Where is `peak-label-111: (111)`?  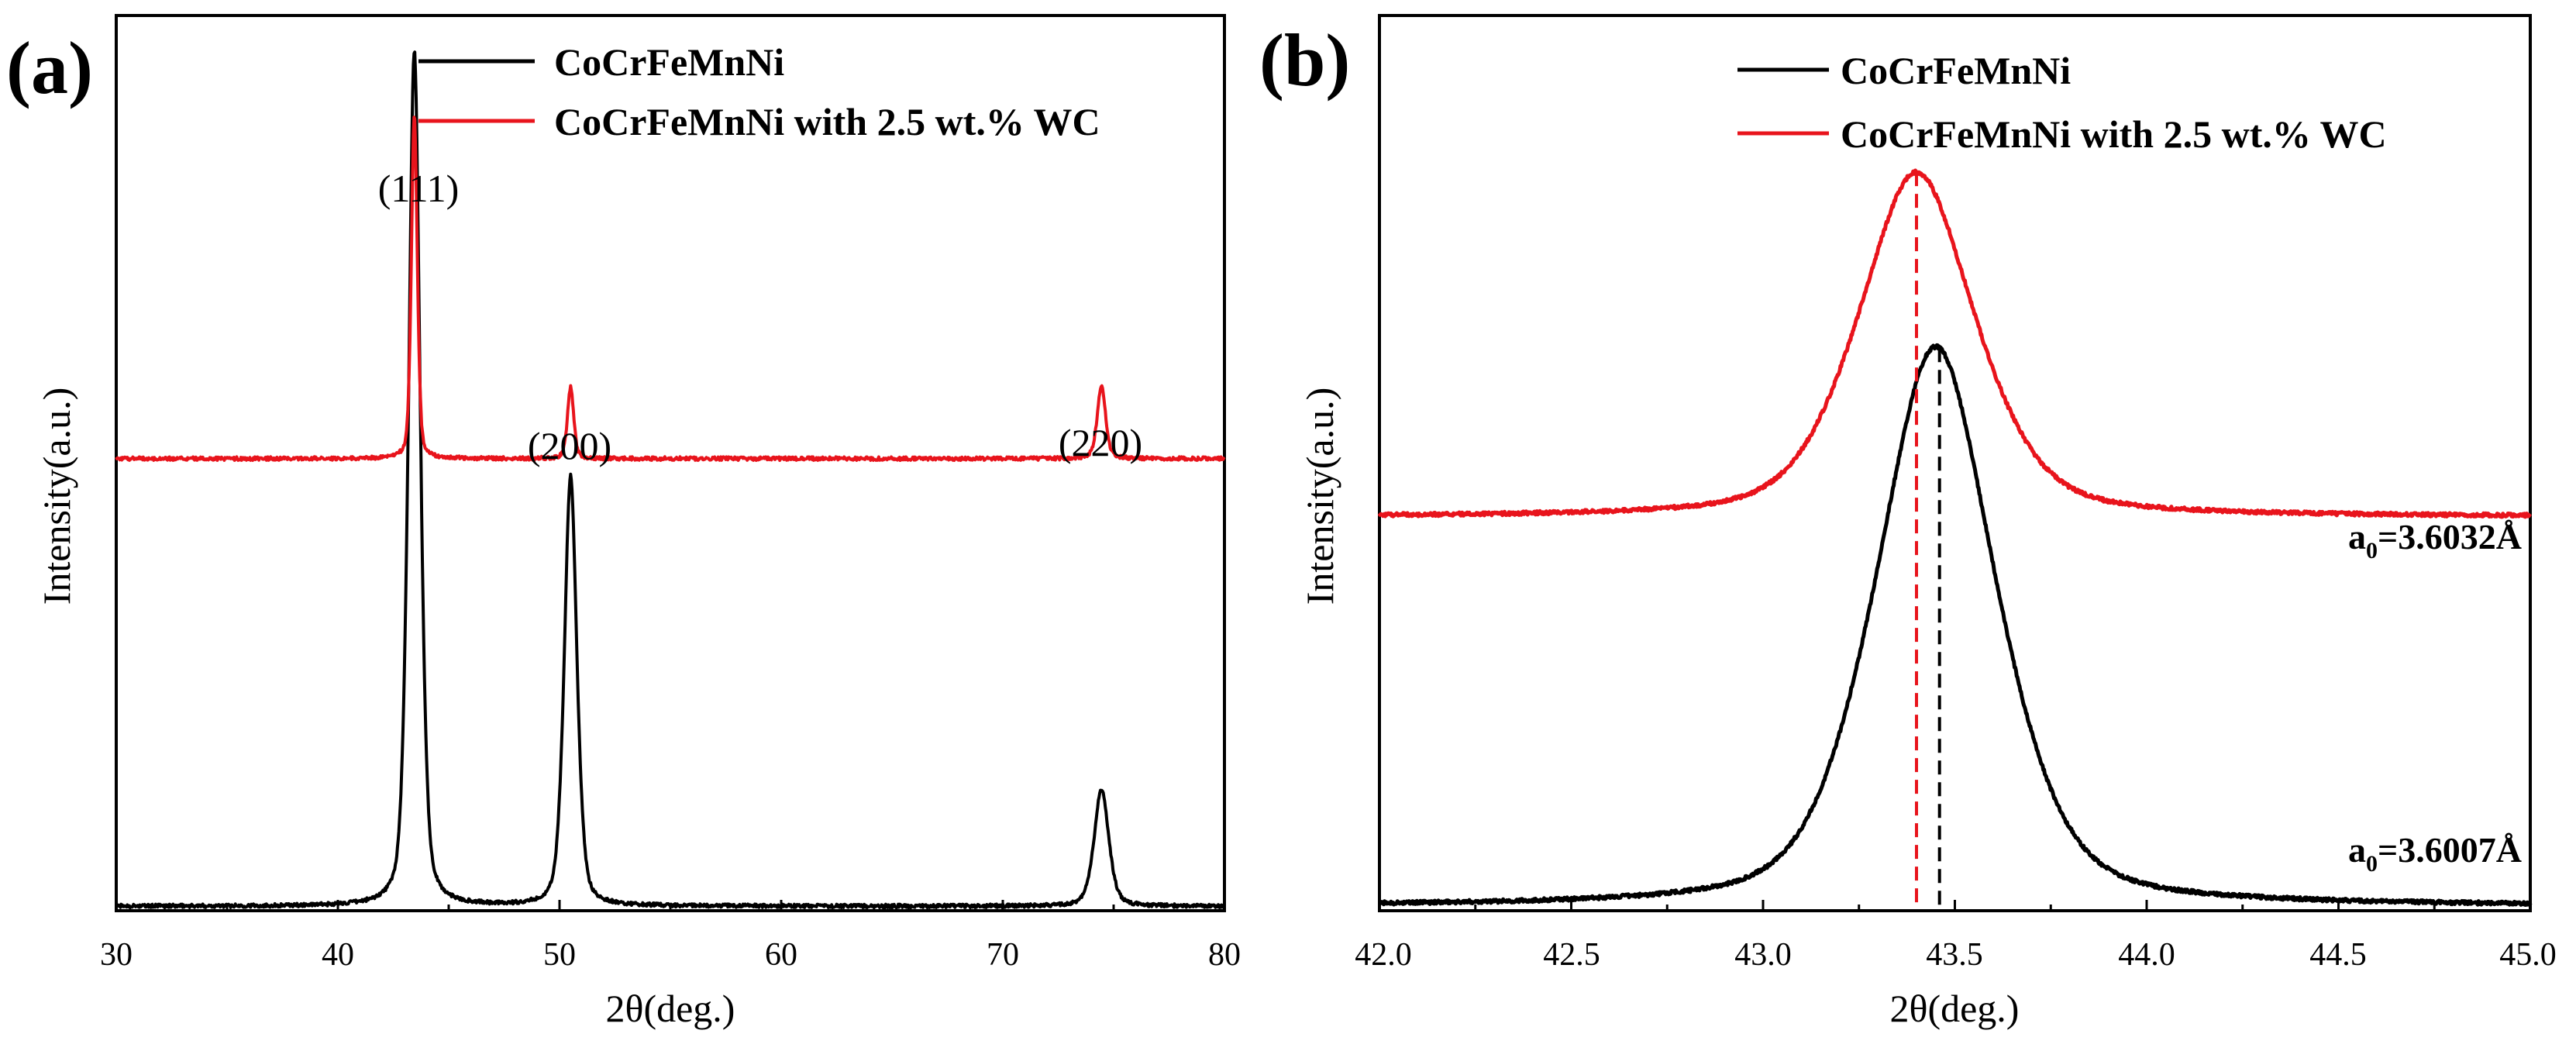 peak-label-111: (111) is located at coordinates (419, 188).